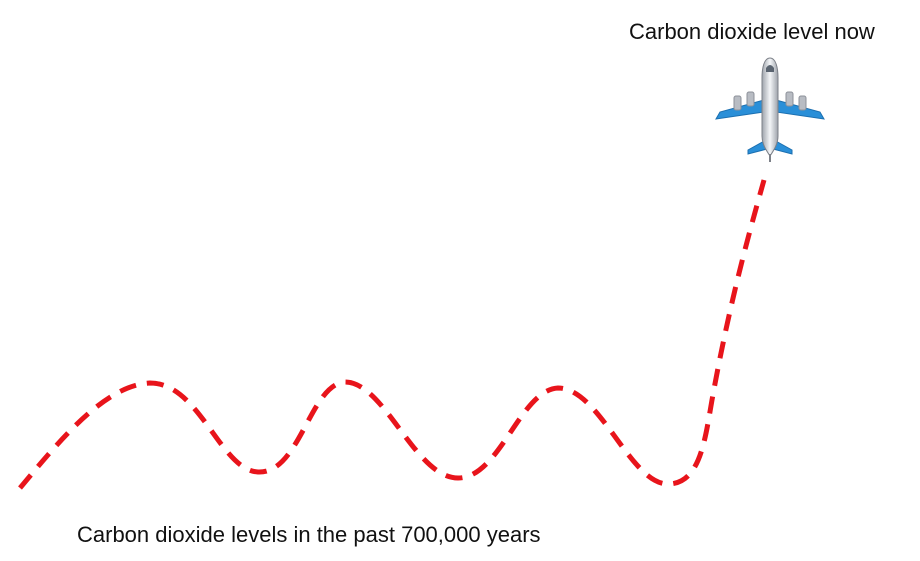 The height and width of the screenshot is (561, 920). What do you see at coordinates (770, 68) in the screenshot?
I see `airplane-cockpit` at bounding box center [770, 68].